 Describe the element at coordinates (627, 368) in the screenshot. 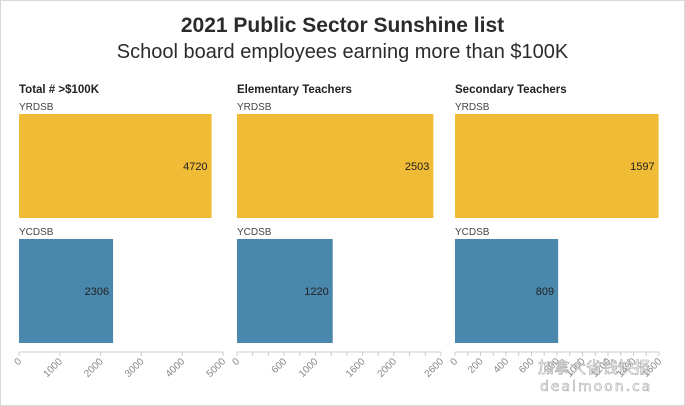

I see `x-tick-label: 1400` at that location.